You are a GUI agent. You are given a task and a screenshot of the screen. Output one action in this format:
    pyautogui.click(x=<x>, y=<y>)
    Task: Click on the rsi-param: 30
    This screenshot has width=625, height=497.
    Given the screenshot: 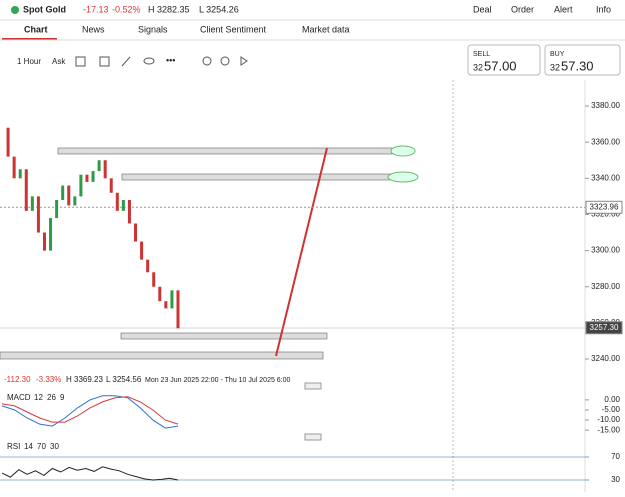 What is the action you would take?
    pyautogui.click(x=54, y=446)
    